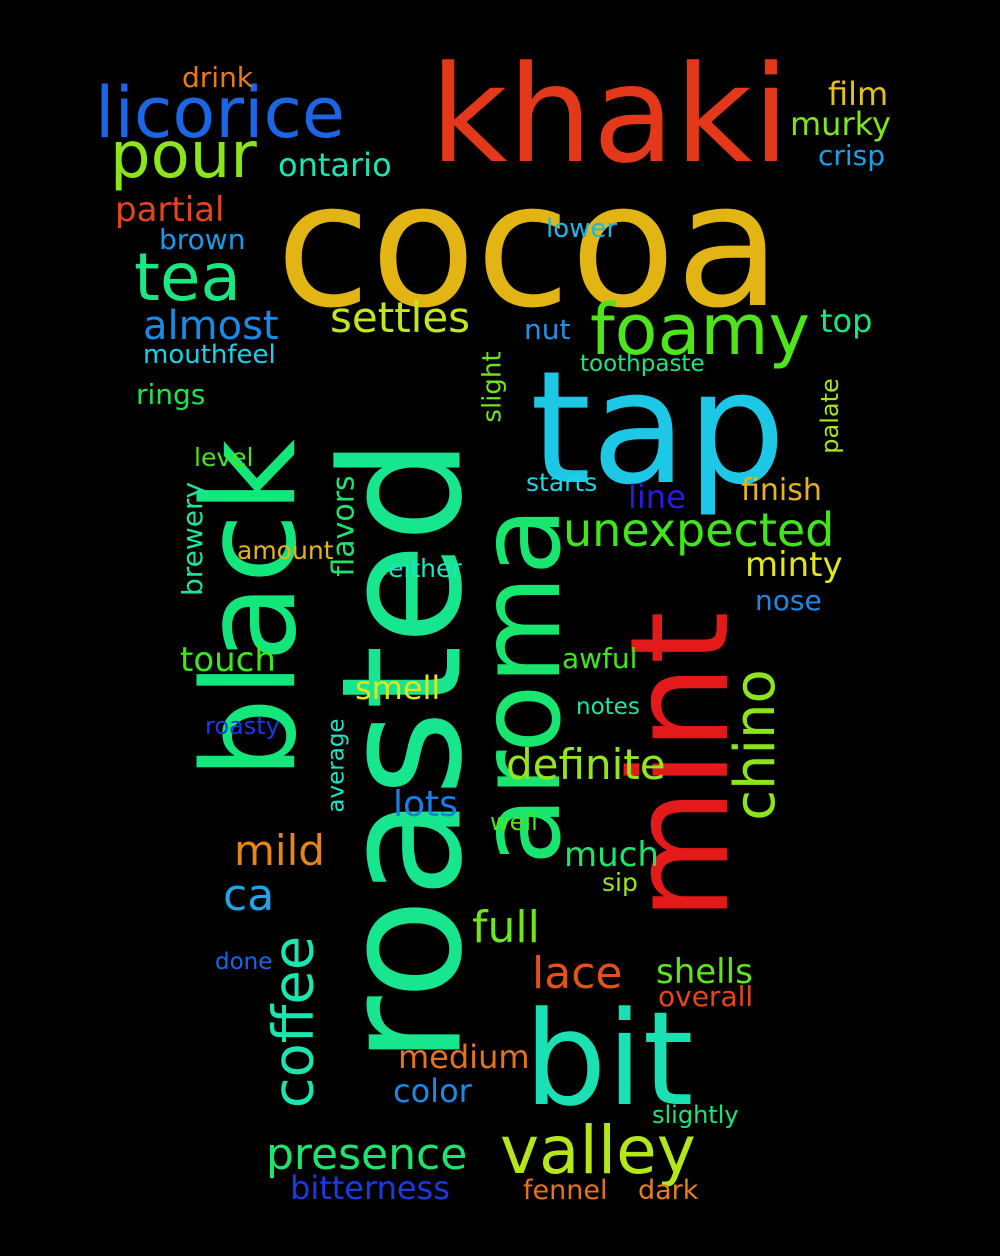 The image size is (1000, 1256). I want to click on word-drink: drink, so click(218, 77).